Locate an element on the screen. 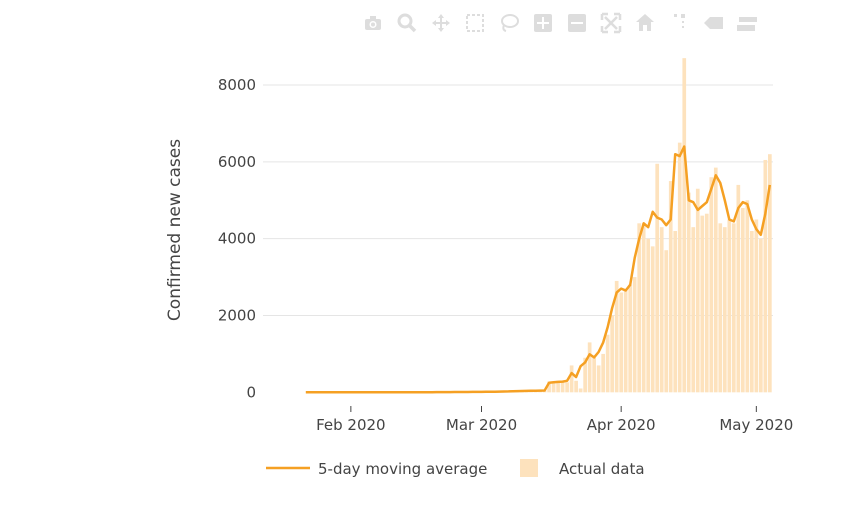  y-tick-labels: 0 2000 4000 6000 8000 is located at coordinates (237, 238).